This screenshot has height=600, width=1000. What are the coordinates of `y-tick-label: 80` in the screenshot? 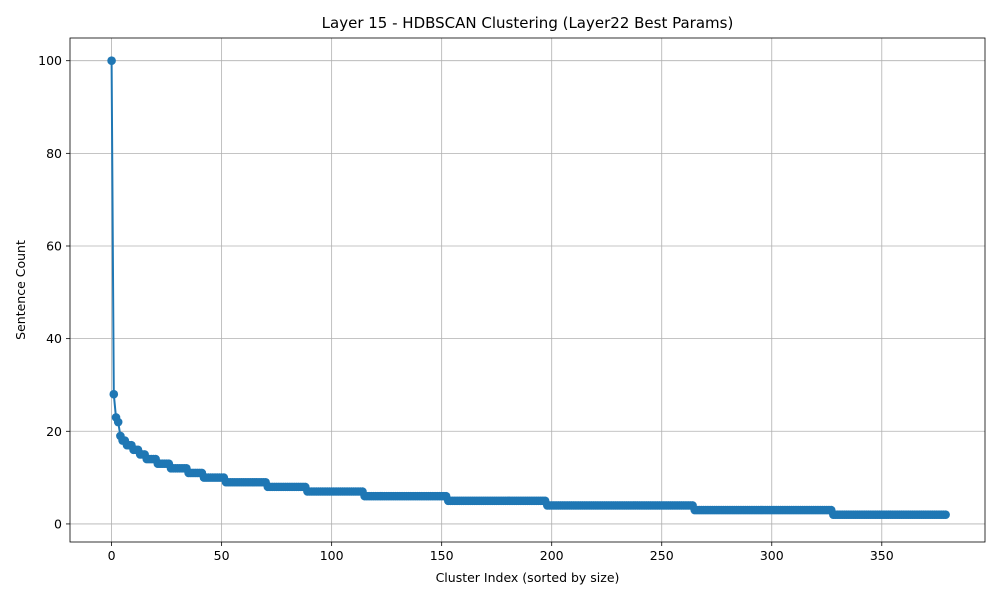 It's located at (54, 153).